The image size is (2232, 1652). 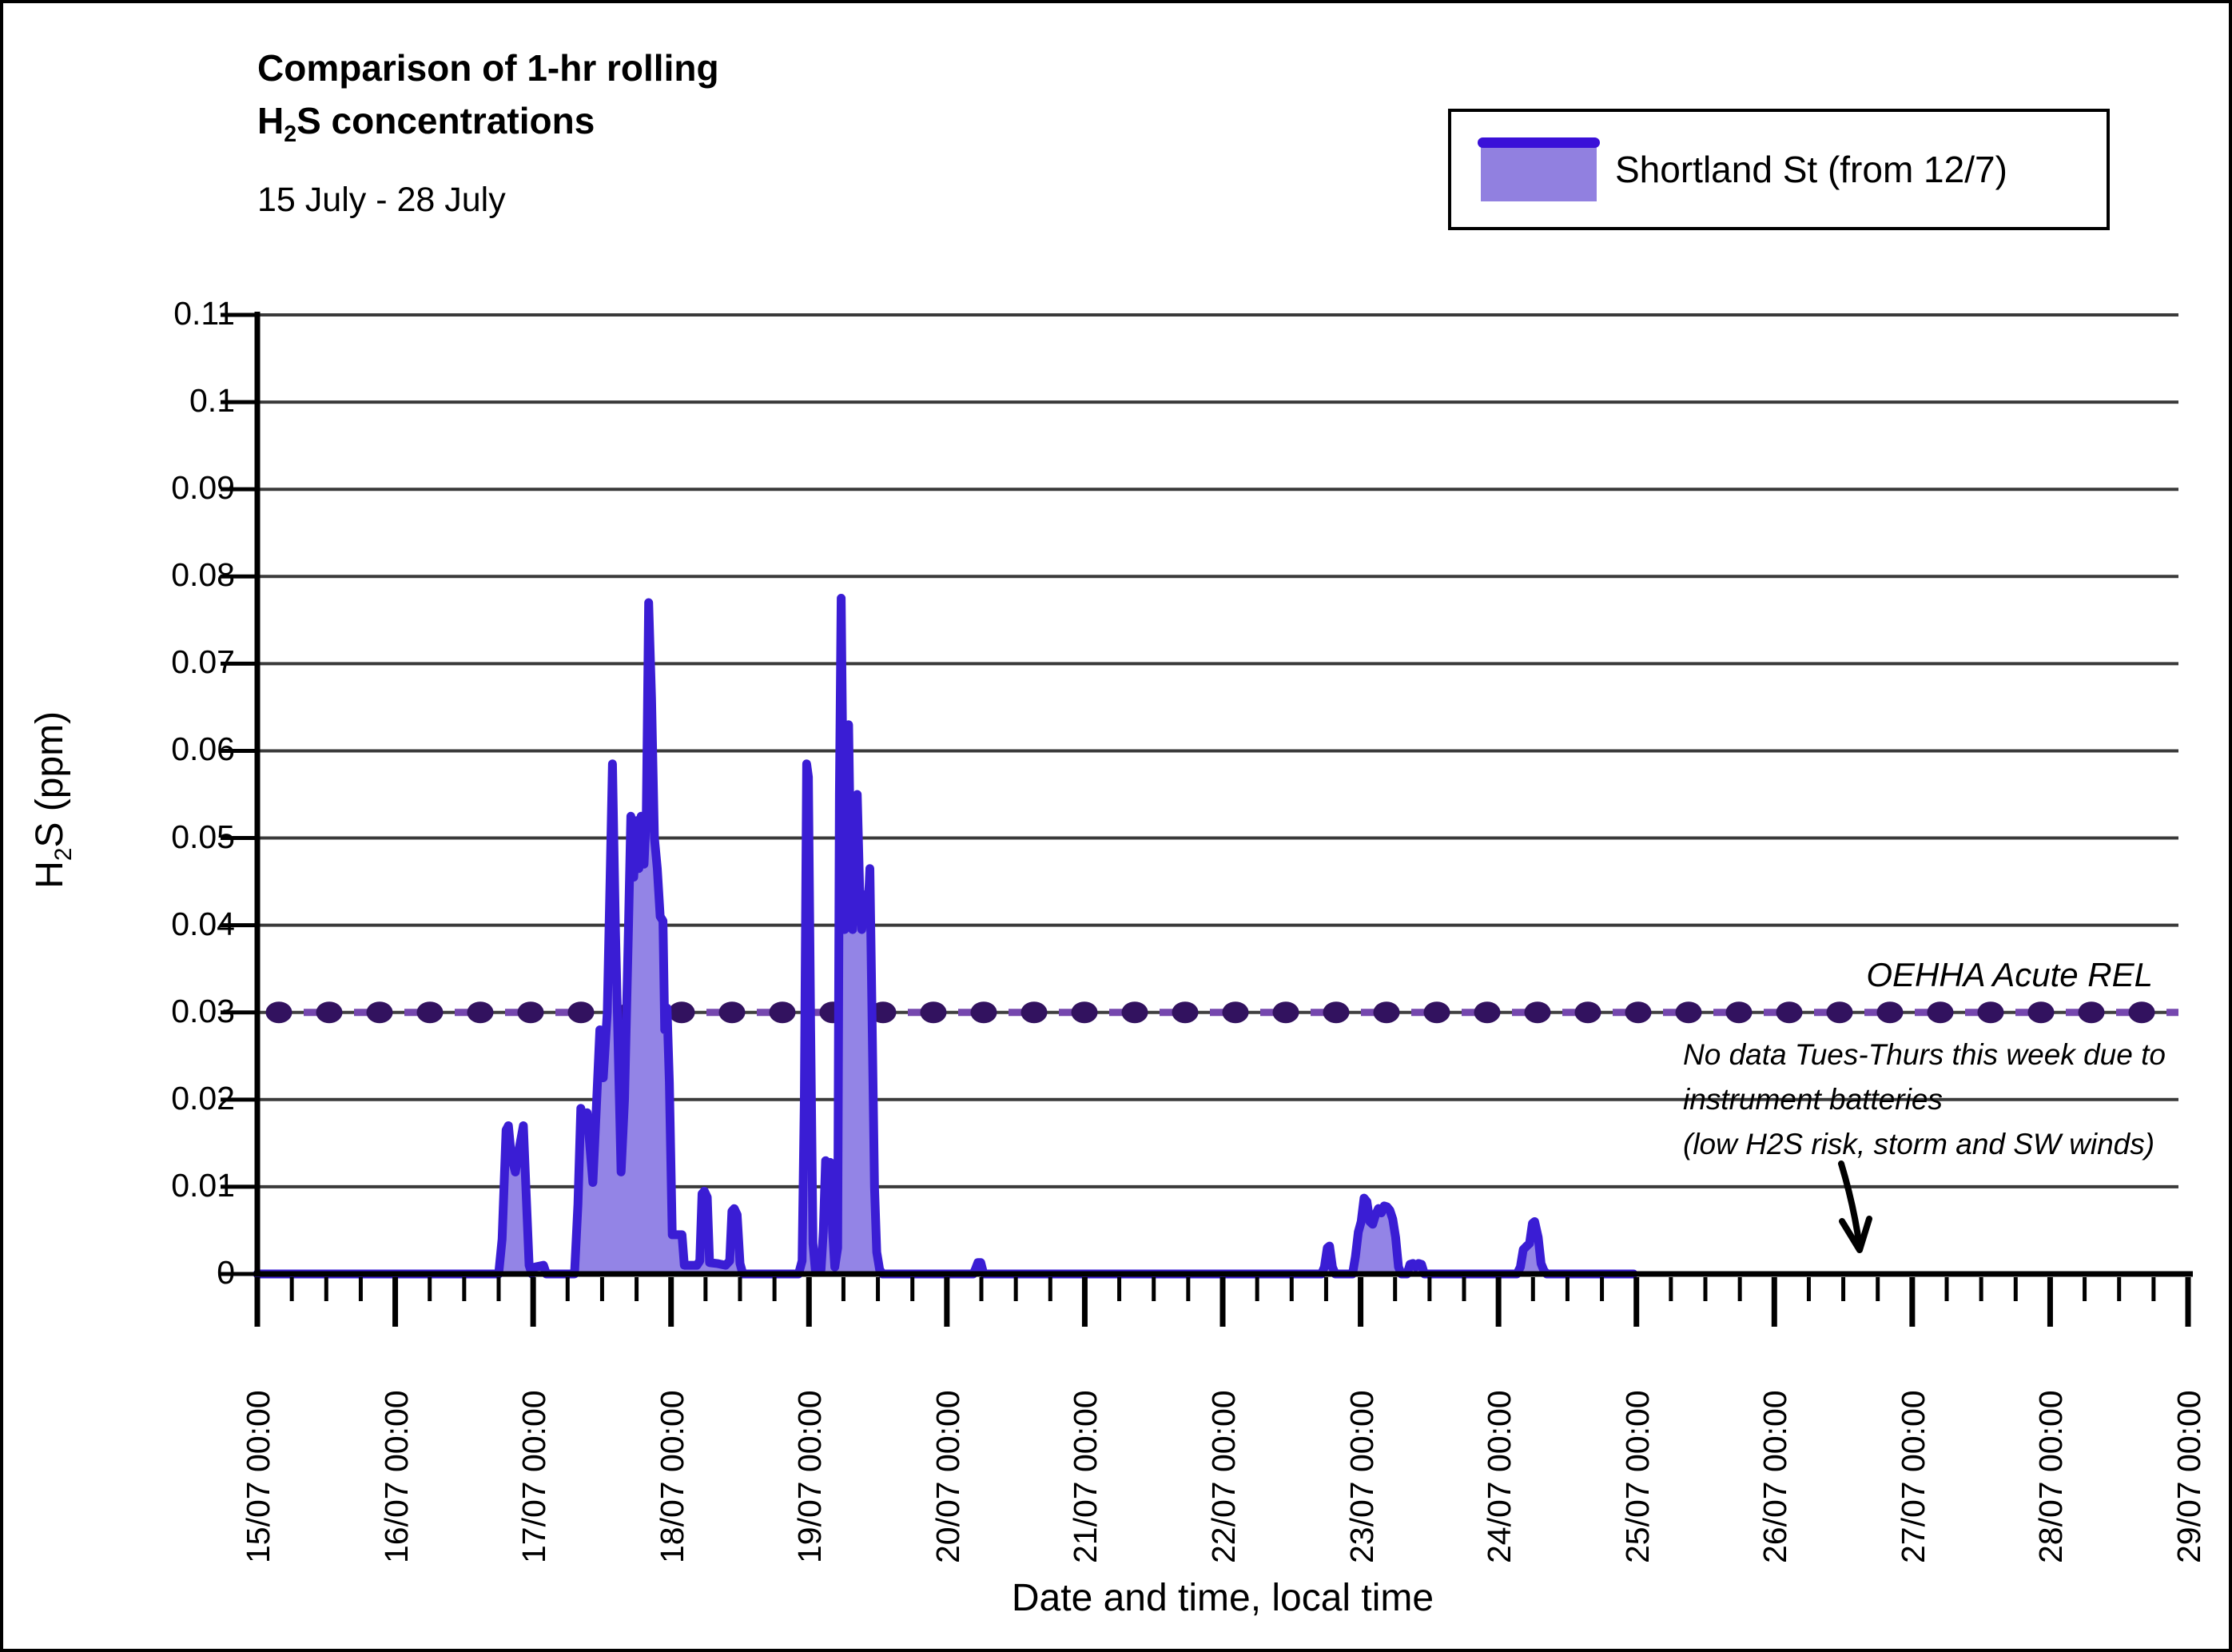 I want to click on x-tick-label: 29/07 00:00, so click(x=2189, y=1476).